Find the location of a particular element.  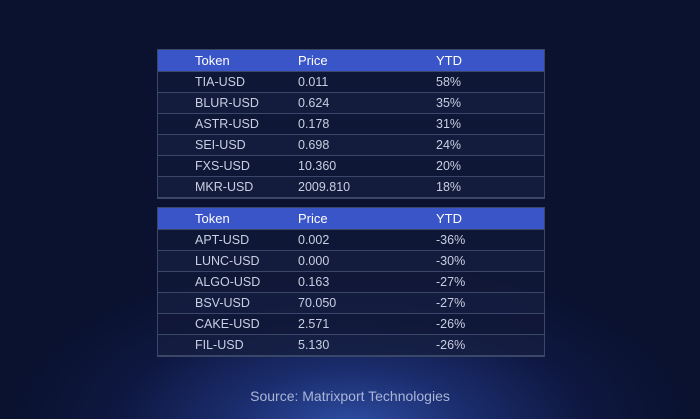

table-row: FIL-USD 5.130 -26% is located at coordinates (351, 345).